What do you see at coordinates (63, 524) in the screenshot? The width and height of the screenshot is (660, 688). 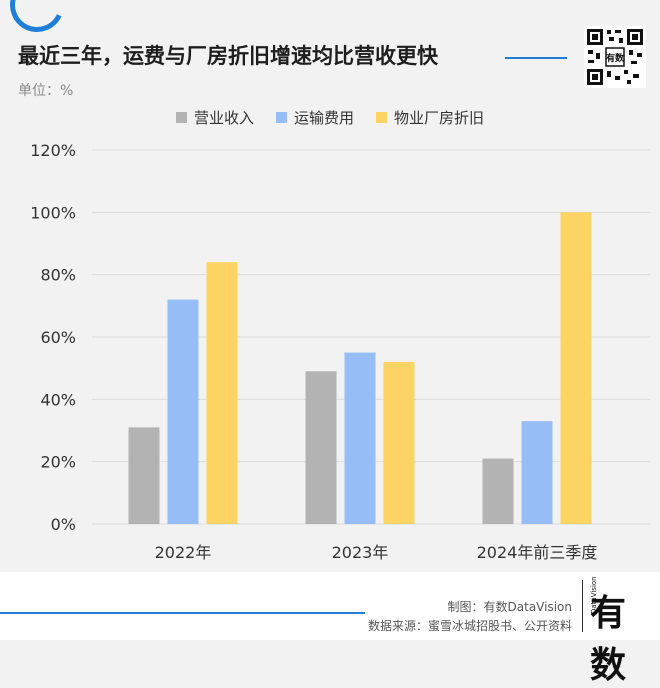 I see `y-tick-label: 0%` at bounding box center [63, 524].